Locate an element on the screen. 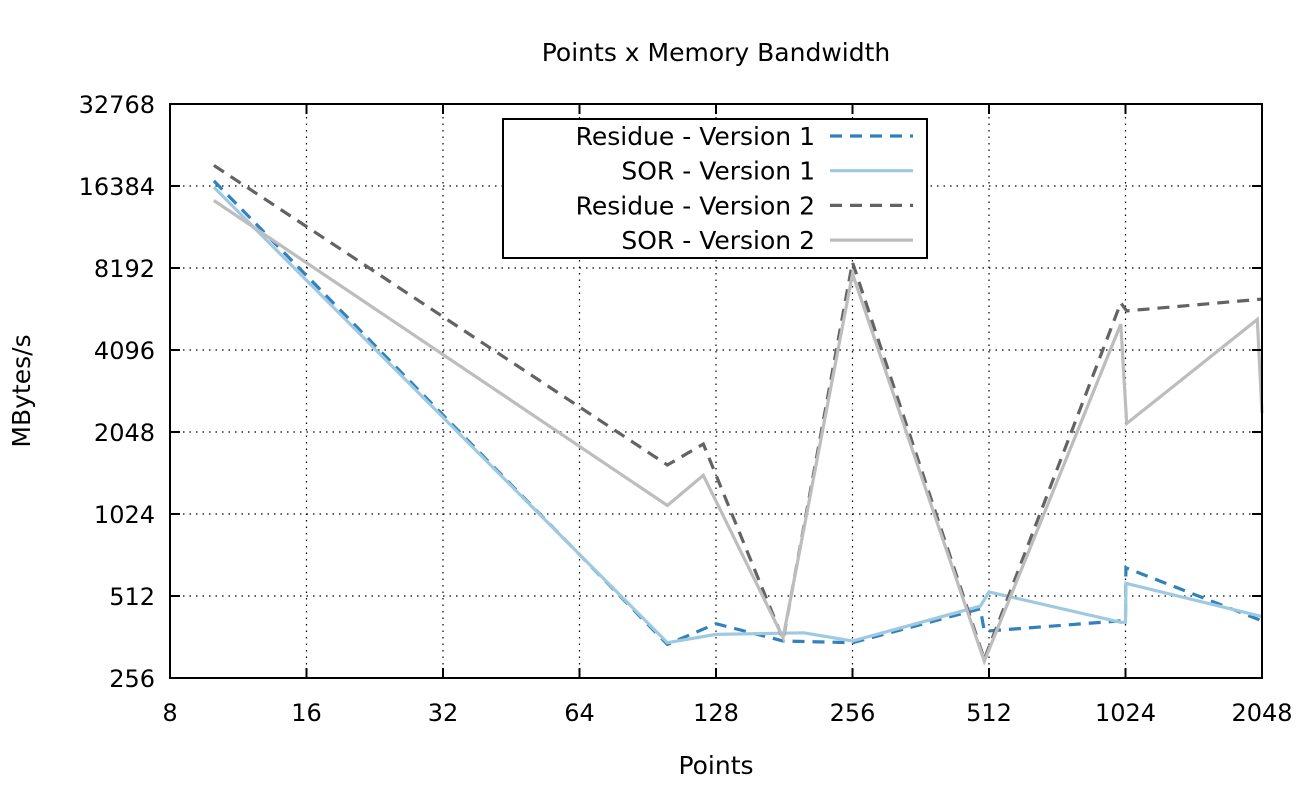 The height and width of the screenshot is (789, 1312). x-tick-label: 16 is located at coordinates (306, 713).